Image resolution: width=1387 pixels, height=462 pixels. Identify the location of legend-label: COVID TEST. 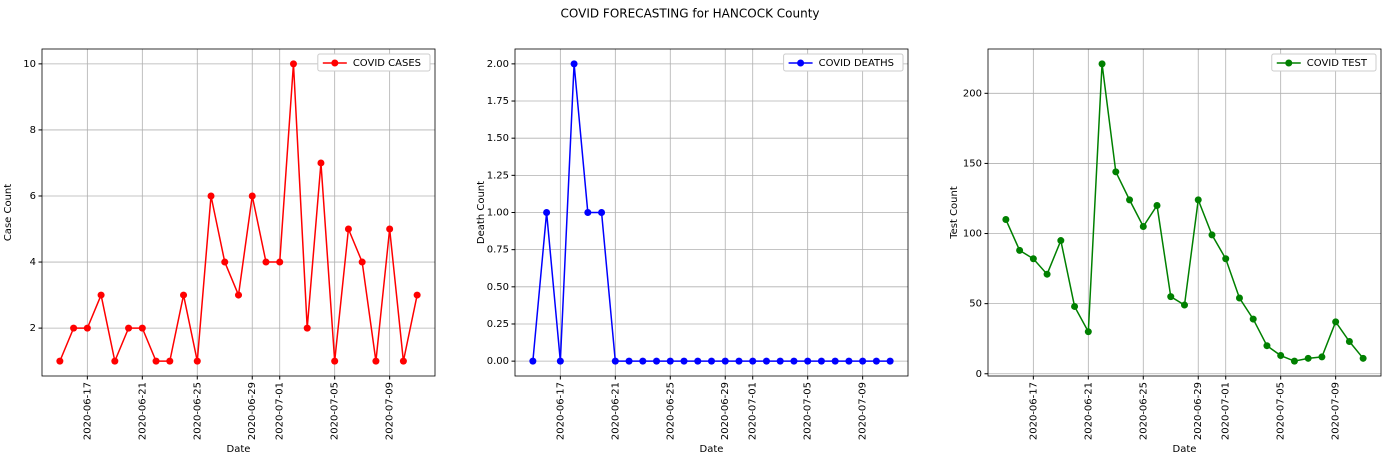
(1337, 63).